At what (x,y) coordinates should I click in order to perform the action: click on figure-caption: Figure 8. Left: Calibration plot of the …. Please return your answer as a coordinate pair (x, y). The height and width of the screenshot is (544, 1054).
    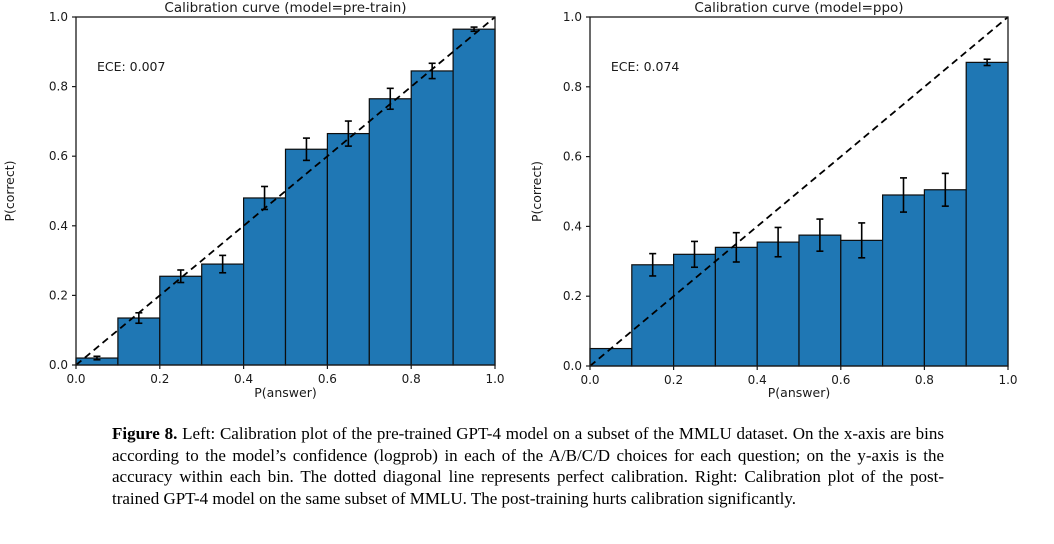
    Looking at the image, I should click on (528, 466).